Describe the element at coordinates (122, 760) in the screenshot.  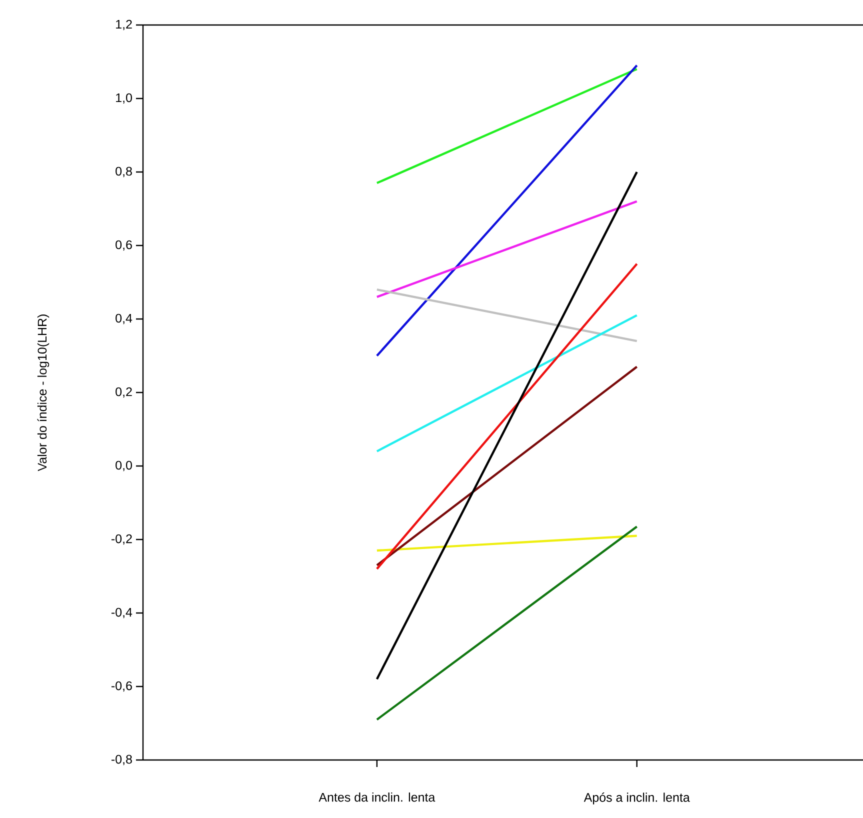
I see `y-tick-label: -0,8` at that location.